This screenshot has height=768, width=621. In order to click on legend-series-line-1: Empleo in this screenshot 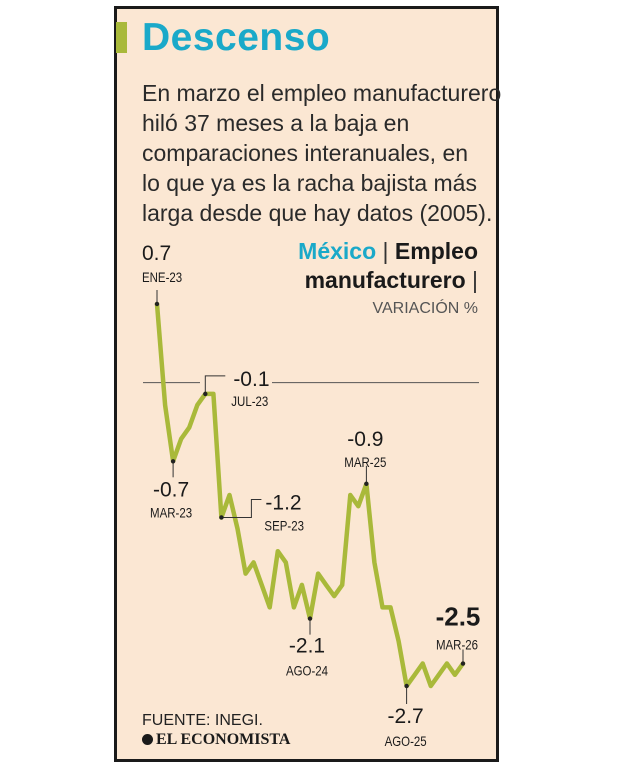, I will do `click(436, 251)`.